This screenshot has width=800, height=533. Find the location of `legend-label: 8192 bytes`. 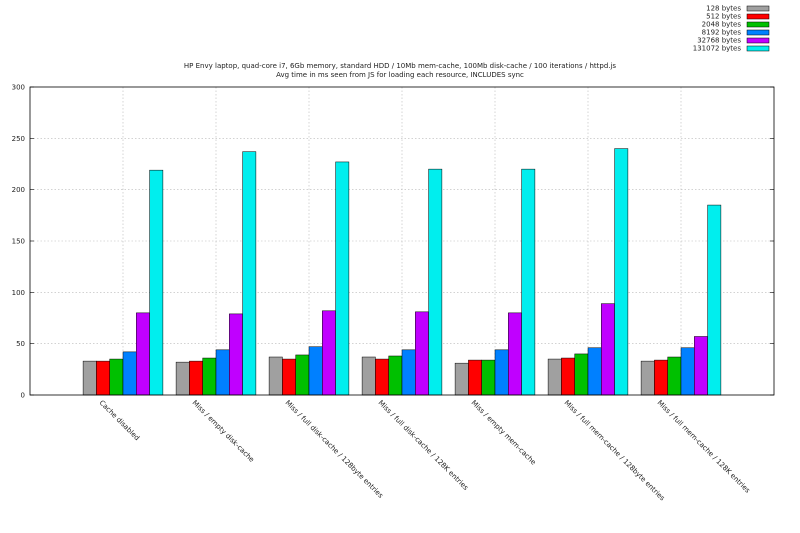

legend-label: 8192 bytes is located at coordinates (722, 33).